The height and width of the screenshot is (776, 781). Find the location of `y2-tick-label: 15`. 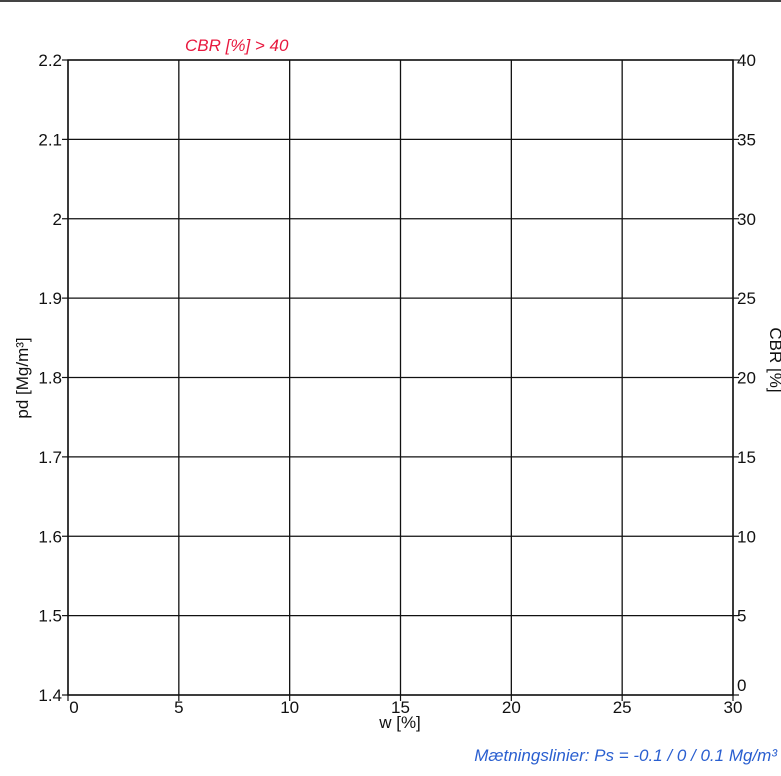

y2-tick-label: 15 is located at coordinates (746, 457).